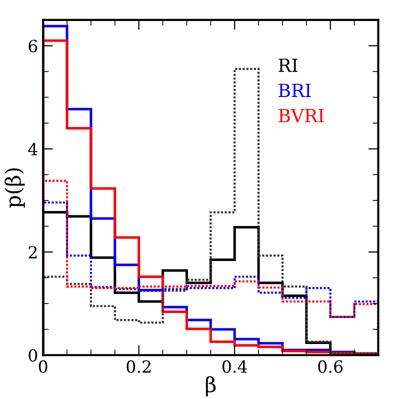  I want to click on x-tick-label: 0.2, so click(138, 366).